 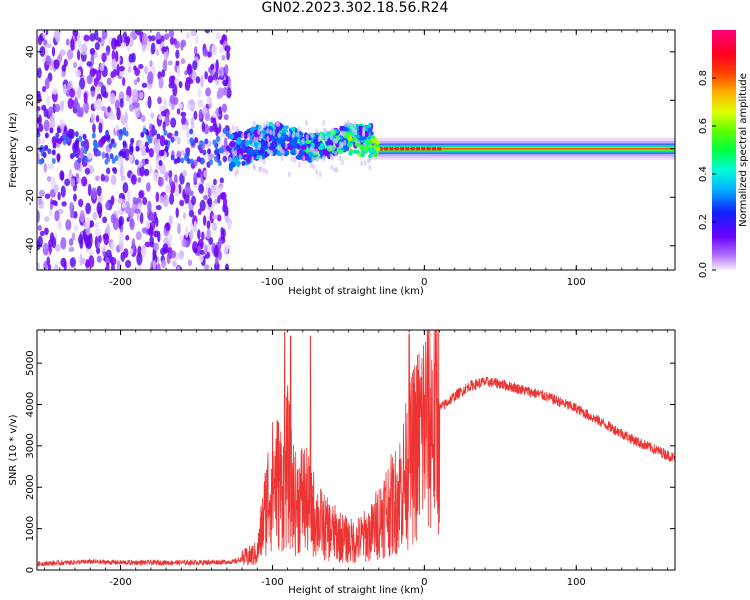 I want to click on x-tick-label: 0, so click(x=424, y=582).